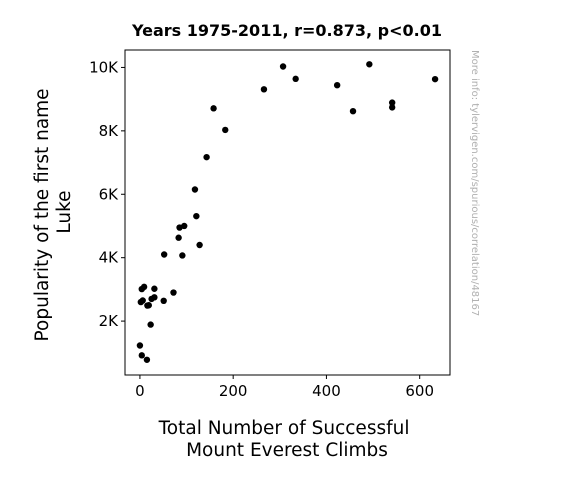 This screenshot has width=575, height=500. I want to click on x-tick-label: 600, so click(419, 391).